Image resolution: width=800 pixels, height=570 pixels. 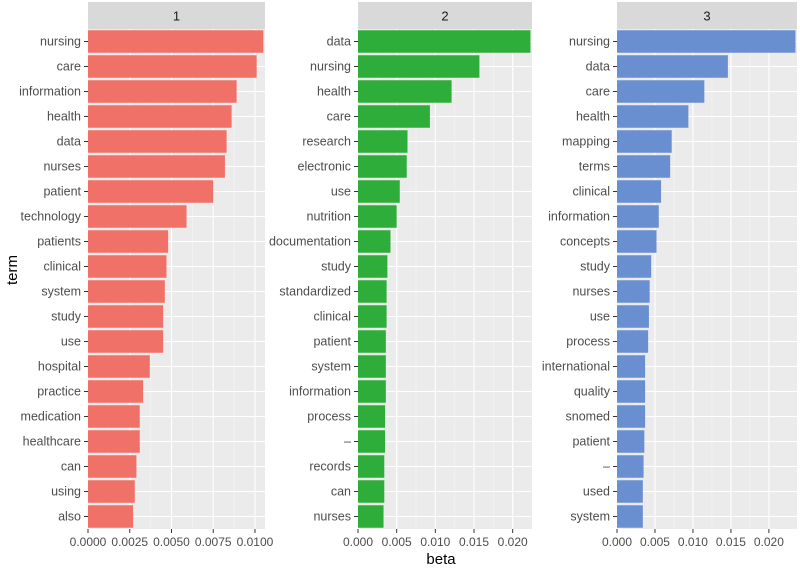 What do you see at coordinates (137, 216) in the screenshot?
I see `bar-technology` at bounding box center [137, 216].